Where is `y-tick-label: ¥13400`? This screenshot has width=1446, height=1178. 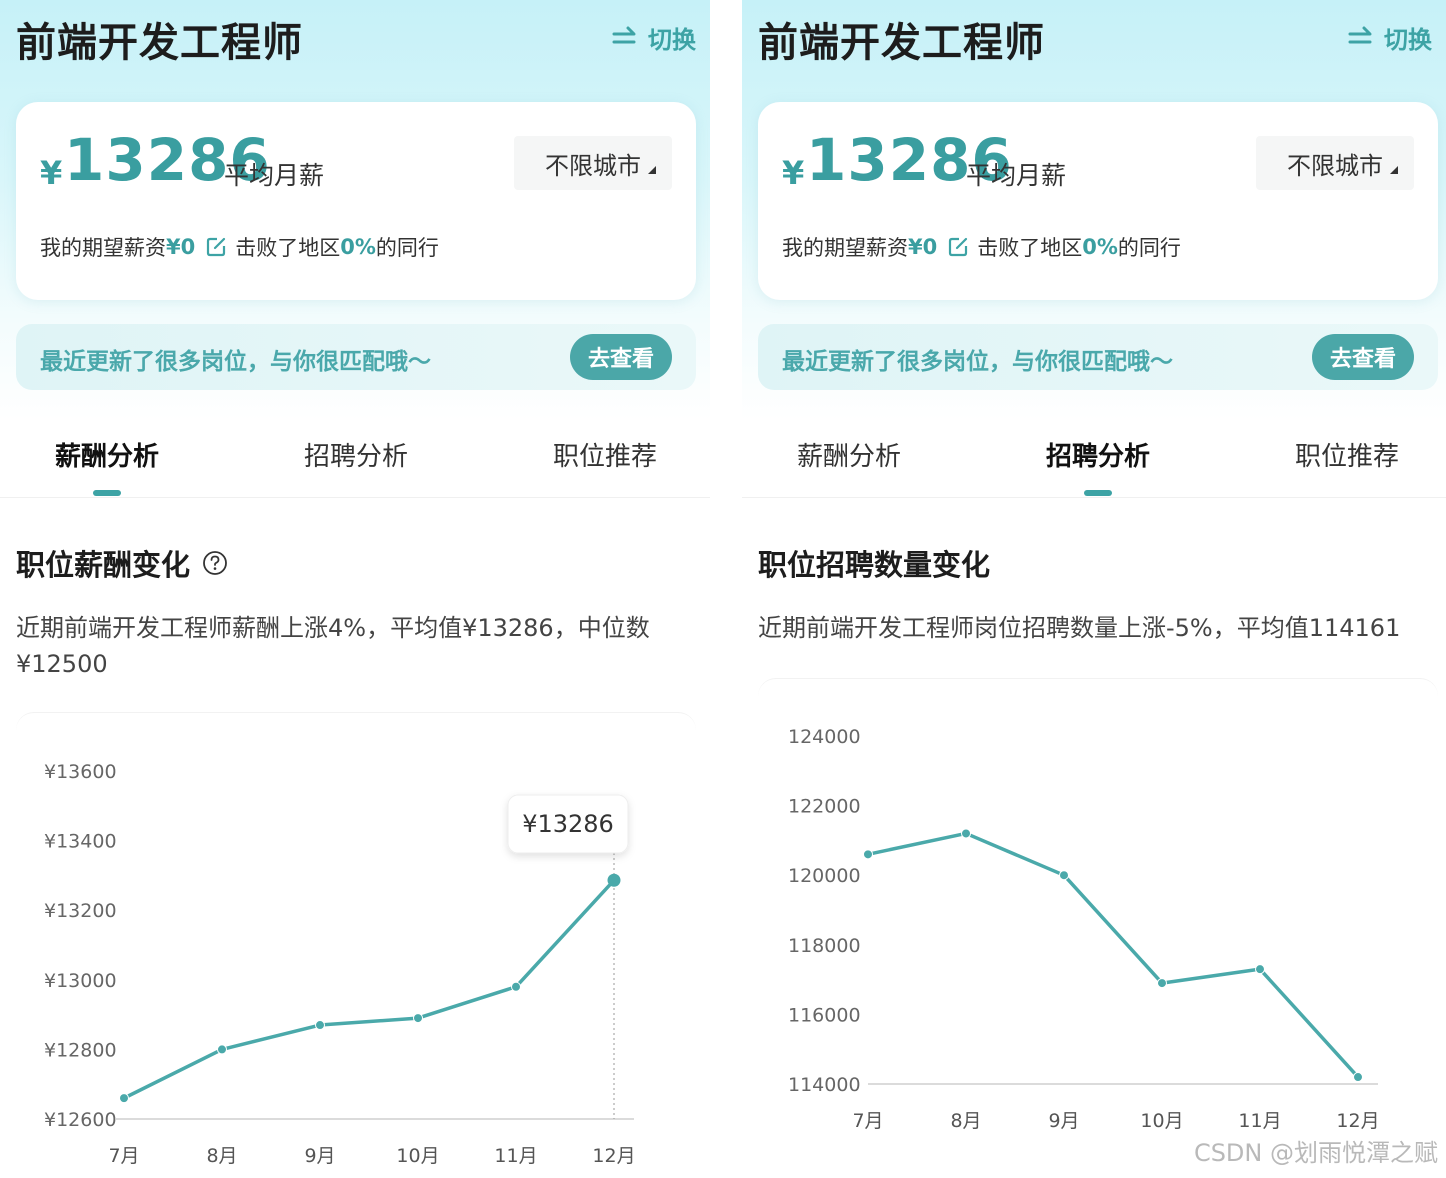 y-tick-label: ¥13400 is located at coordinates (80, 842).